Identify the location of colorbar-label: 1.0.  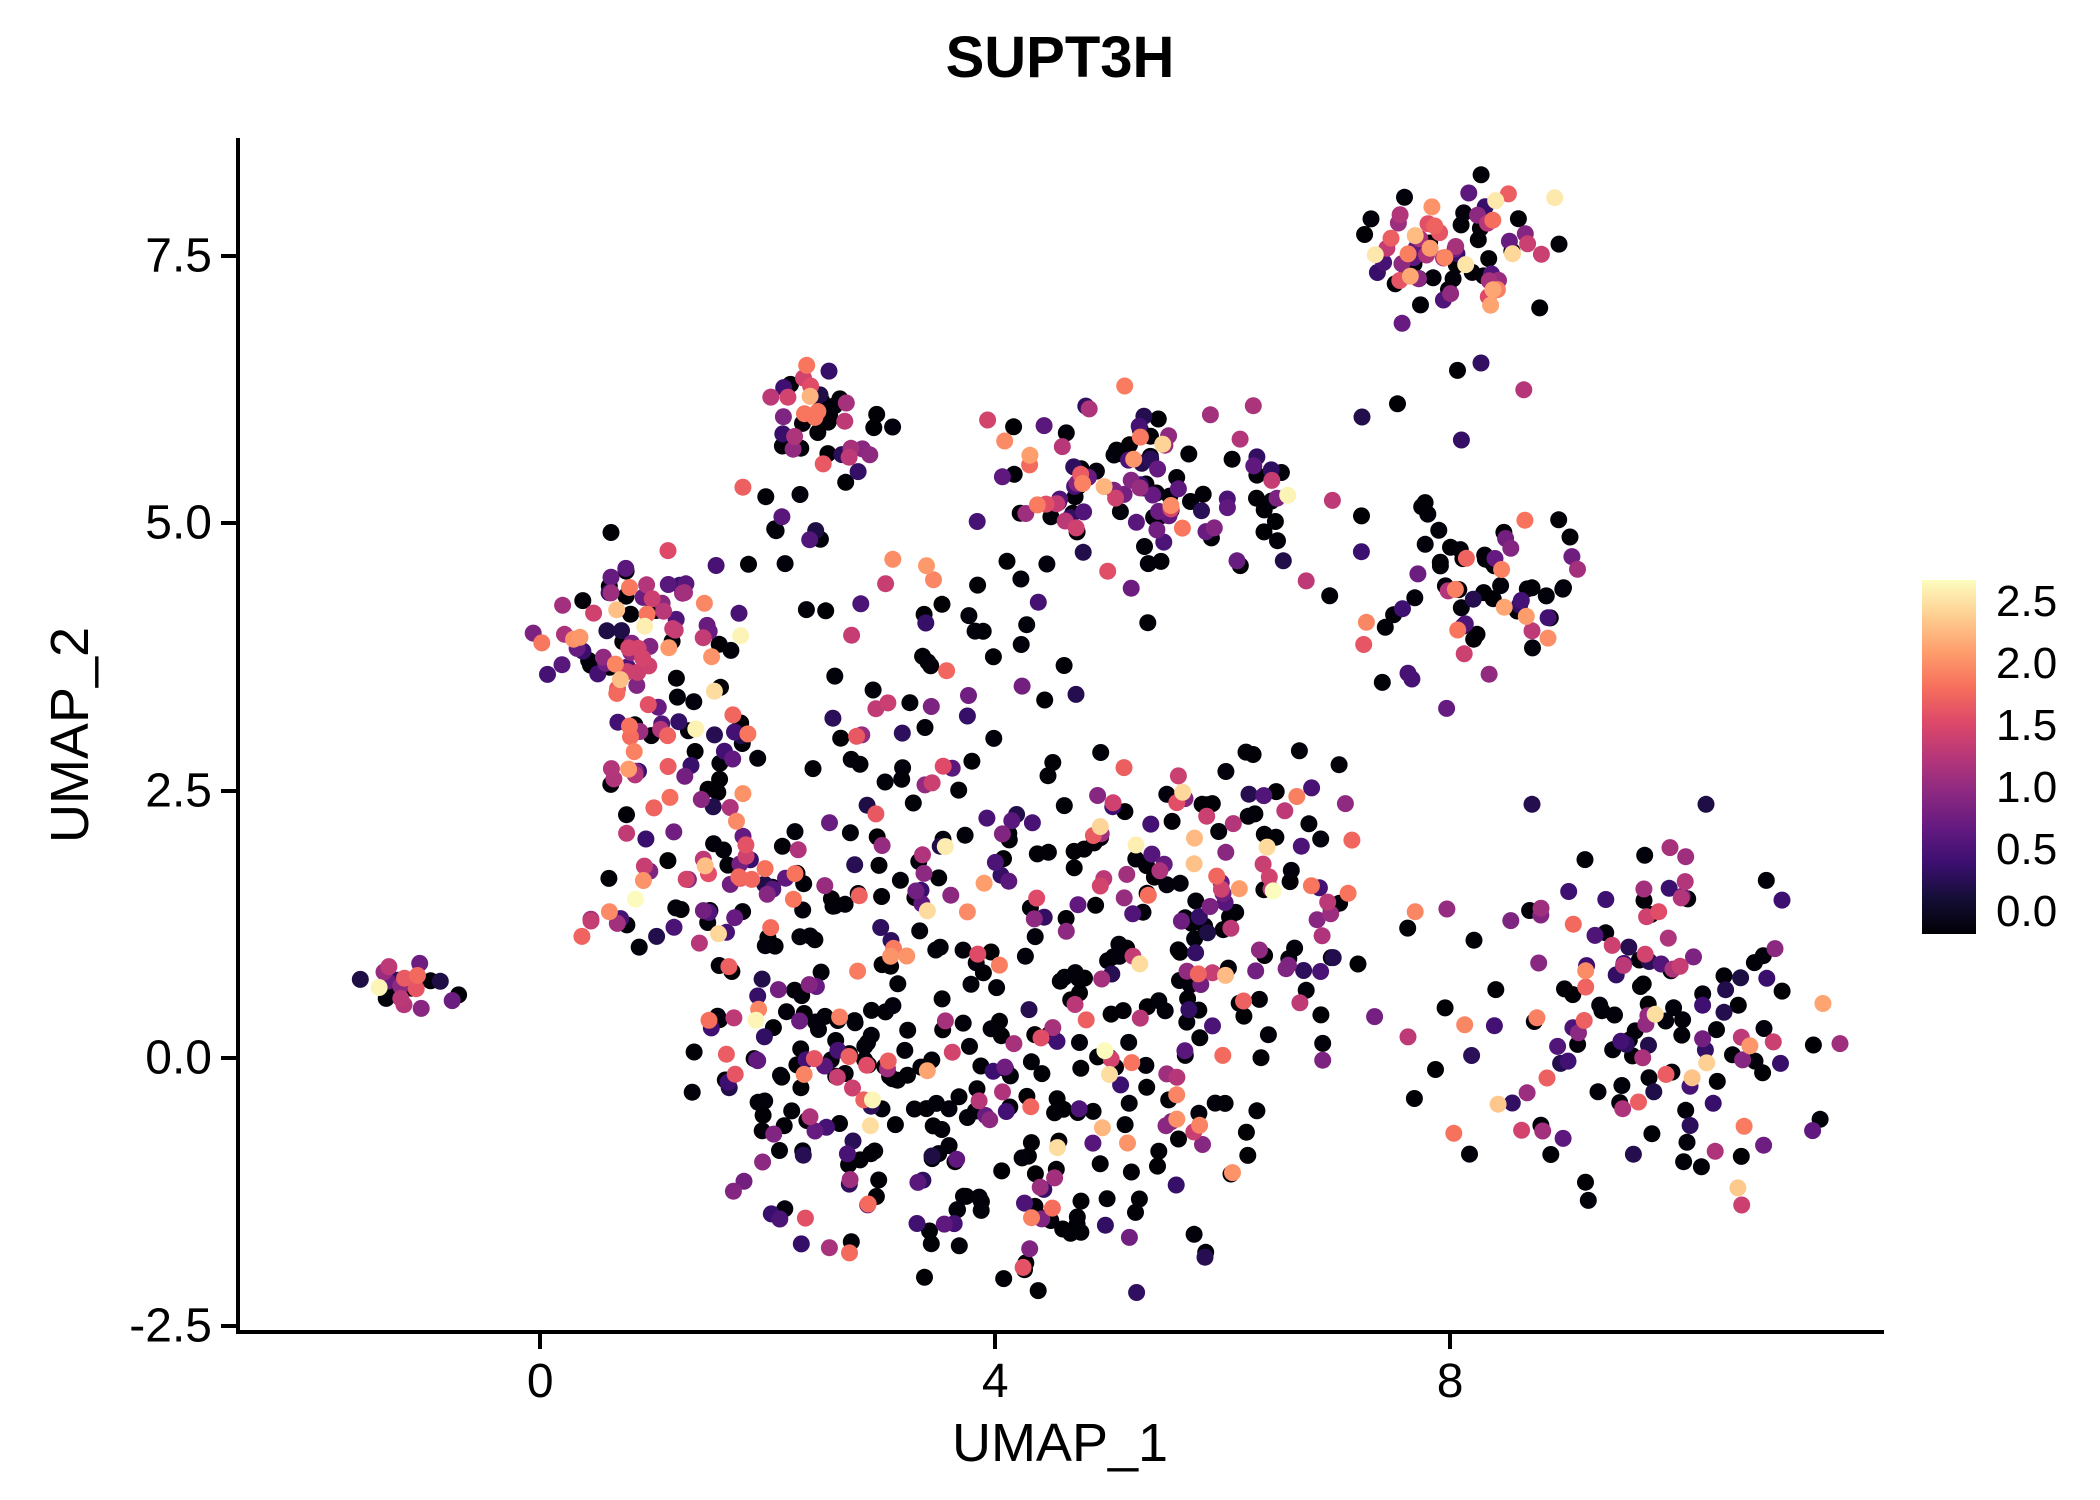
(2027, 787).